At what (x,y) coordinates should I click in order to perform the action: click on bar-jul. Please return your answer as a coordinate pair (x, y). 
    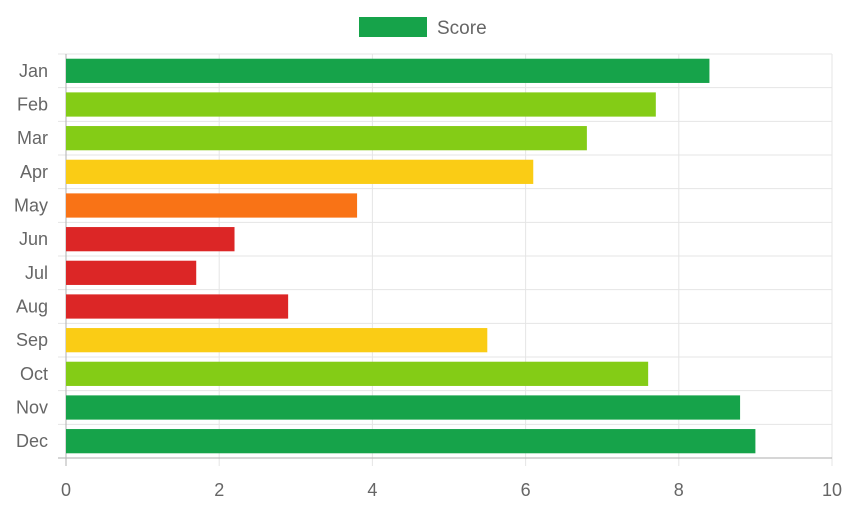
    Looking at the image, I should click on (131, 272).